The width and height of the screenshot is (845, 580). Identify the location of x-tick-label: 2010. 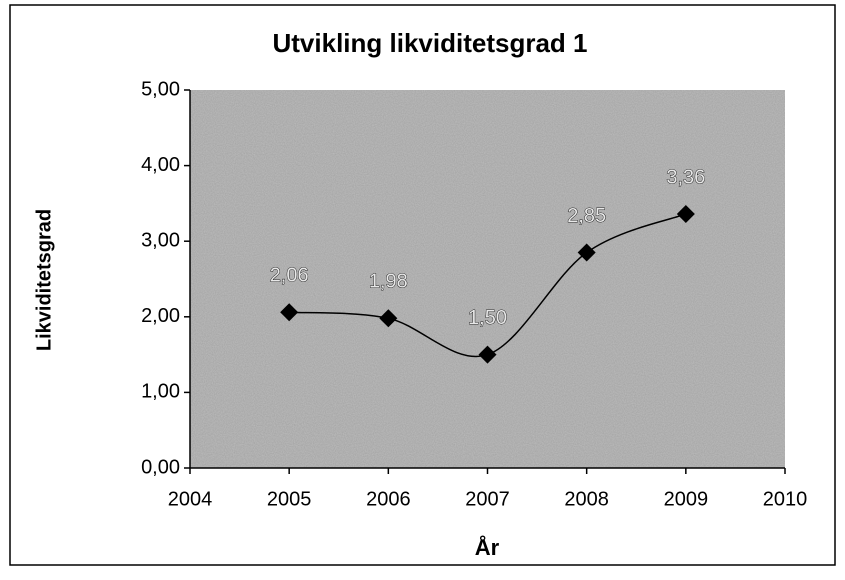
(785, 499).